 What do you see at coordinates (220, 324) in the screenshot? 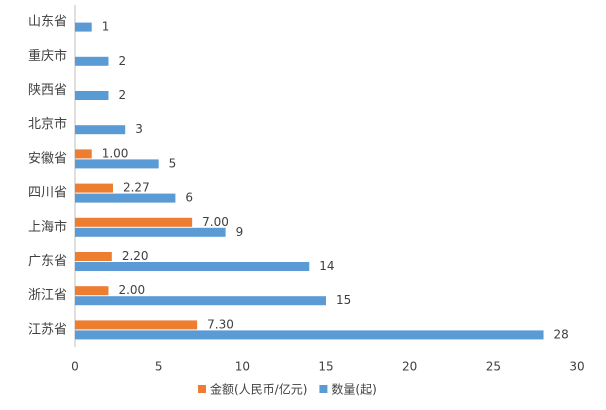
I see `value-label: 7.30` at bounding box center [220, 324].